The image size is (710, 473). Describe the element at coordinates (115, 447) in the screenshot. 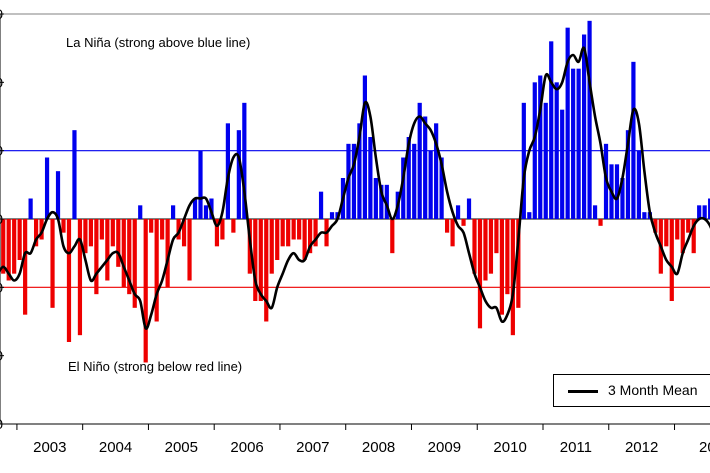

I see `x-tick-label: 2004` at that location.